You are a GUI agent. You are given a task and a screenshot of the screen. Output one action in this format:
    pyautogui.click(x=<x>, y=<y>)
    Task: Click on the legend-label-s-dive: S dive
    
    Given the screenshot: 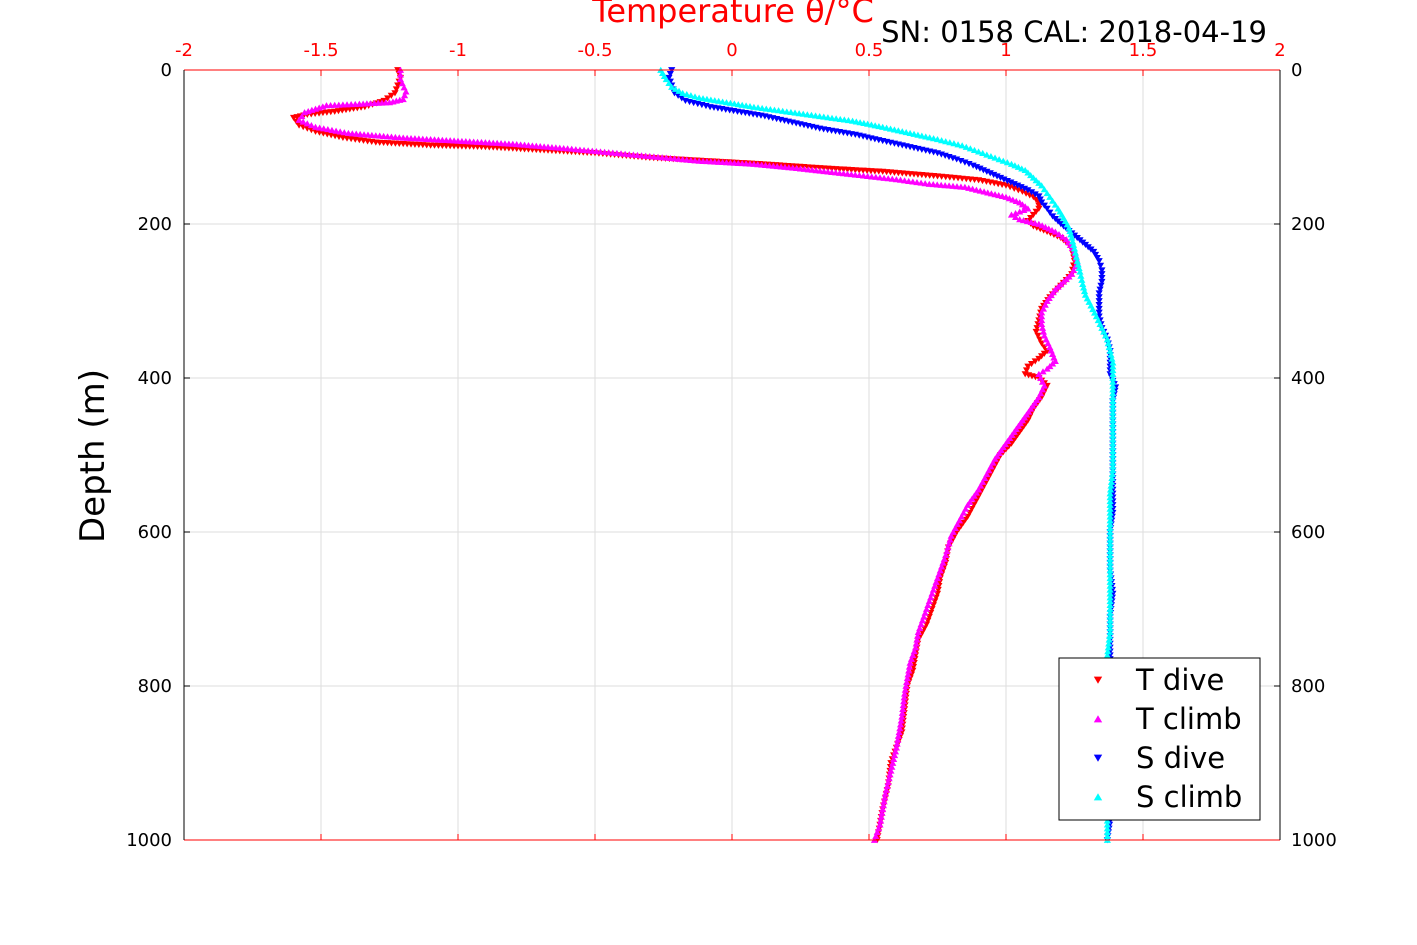 What is the action you would take?
    pyautogui.click(x=1180, y=758)
    